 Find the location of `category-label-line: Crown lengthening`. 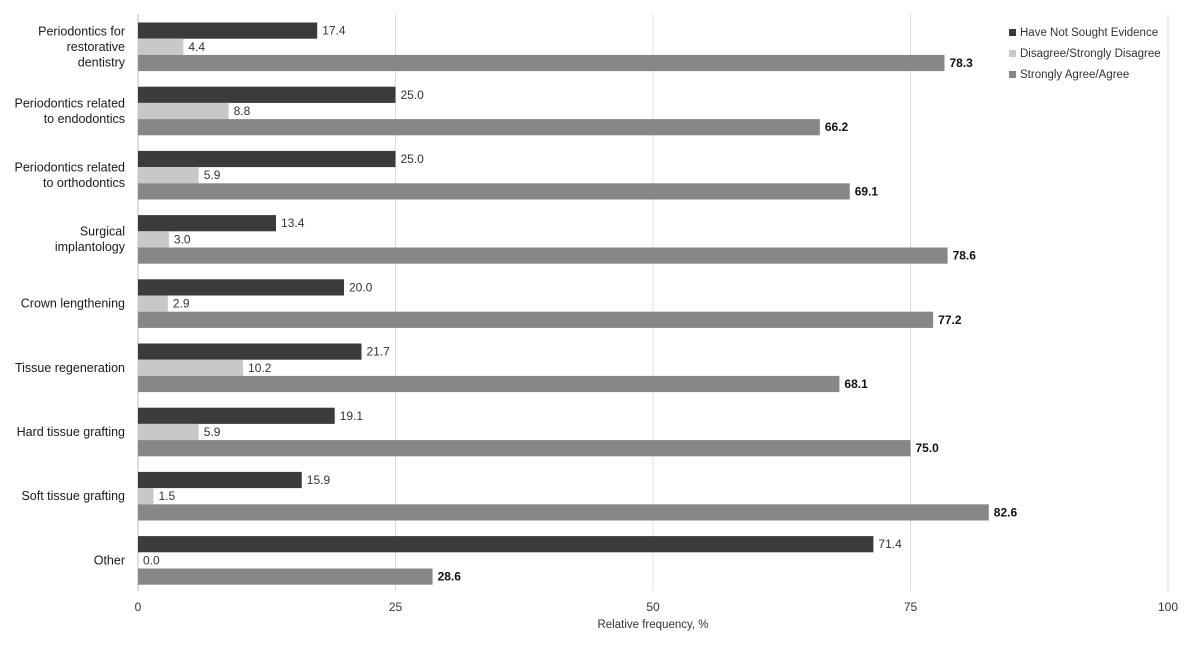

category-label-line: Crown lengthening is located at coordinates (73, 304).